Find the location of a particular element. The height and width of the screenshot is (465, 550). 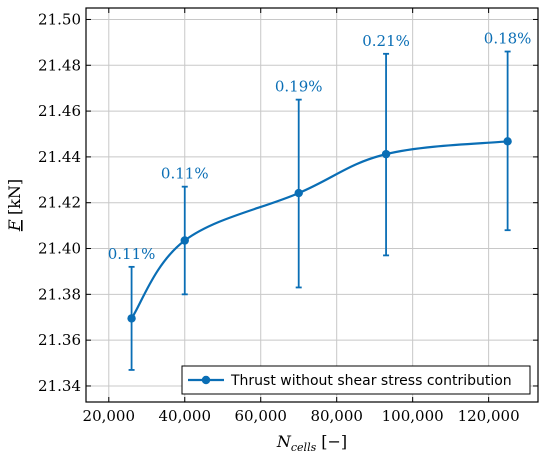

y-tick-label: 21.36 is located at coordinates (59, 340).